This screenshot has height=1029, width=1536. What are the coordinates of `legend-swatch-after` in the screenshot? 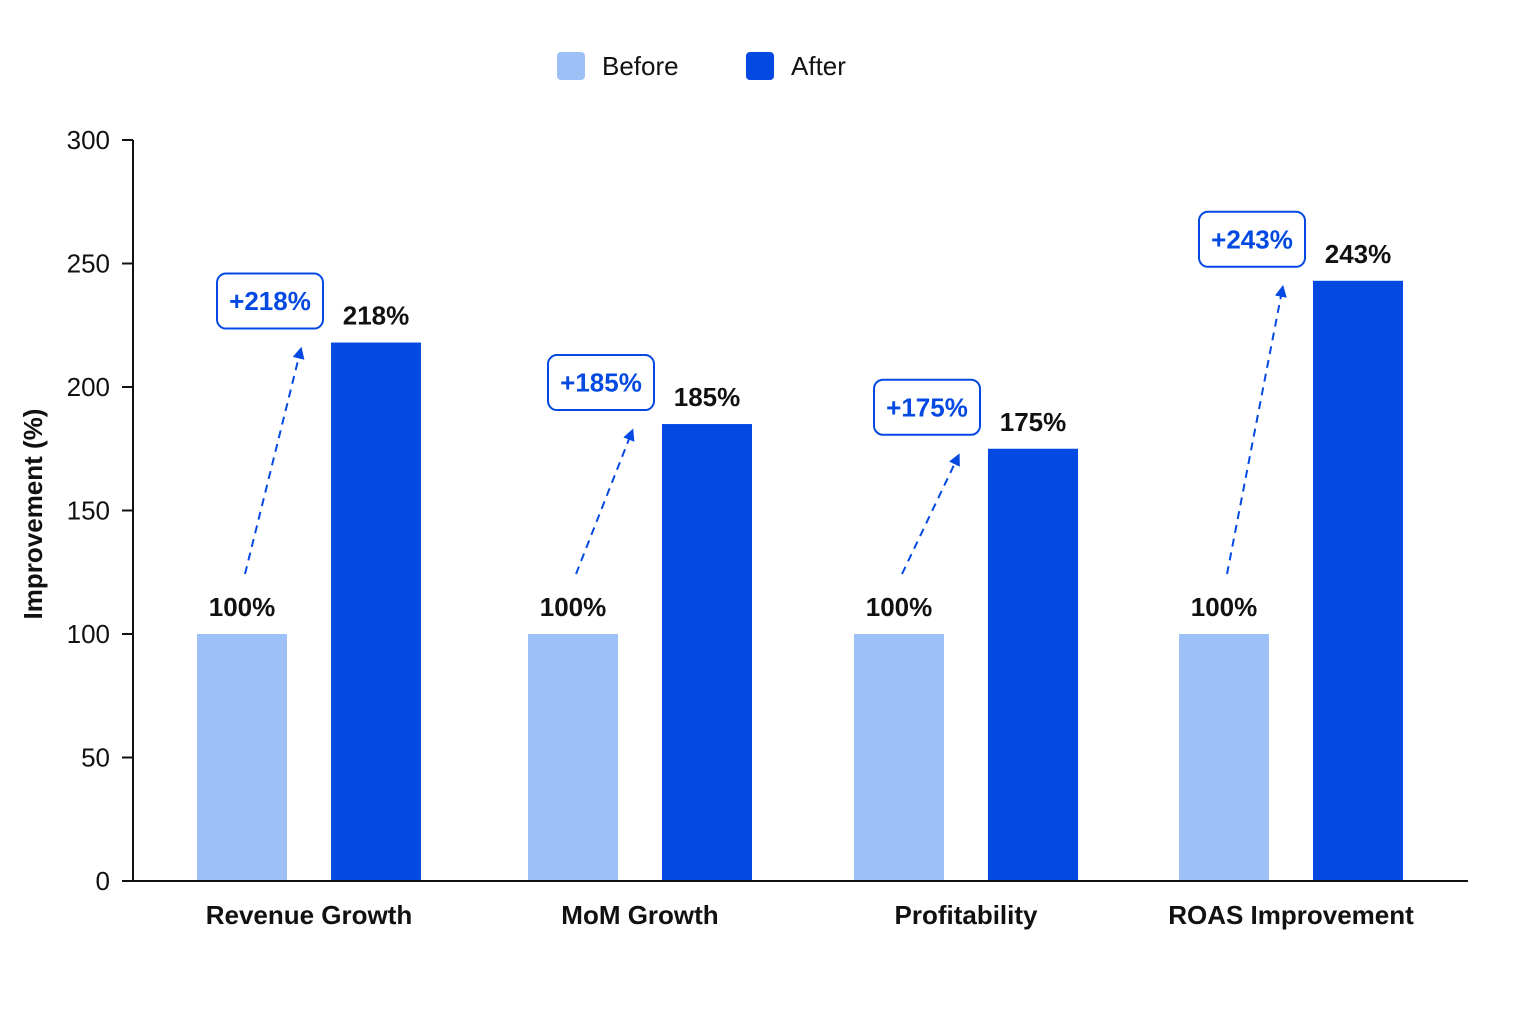 It's located at (760, 66).